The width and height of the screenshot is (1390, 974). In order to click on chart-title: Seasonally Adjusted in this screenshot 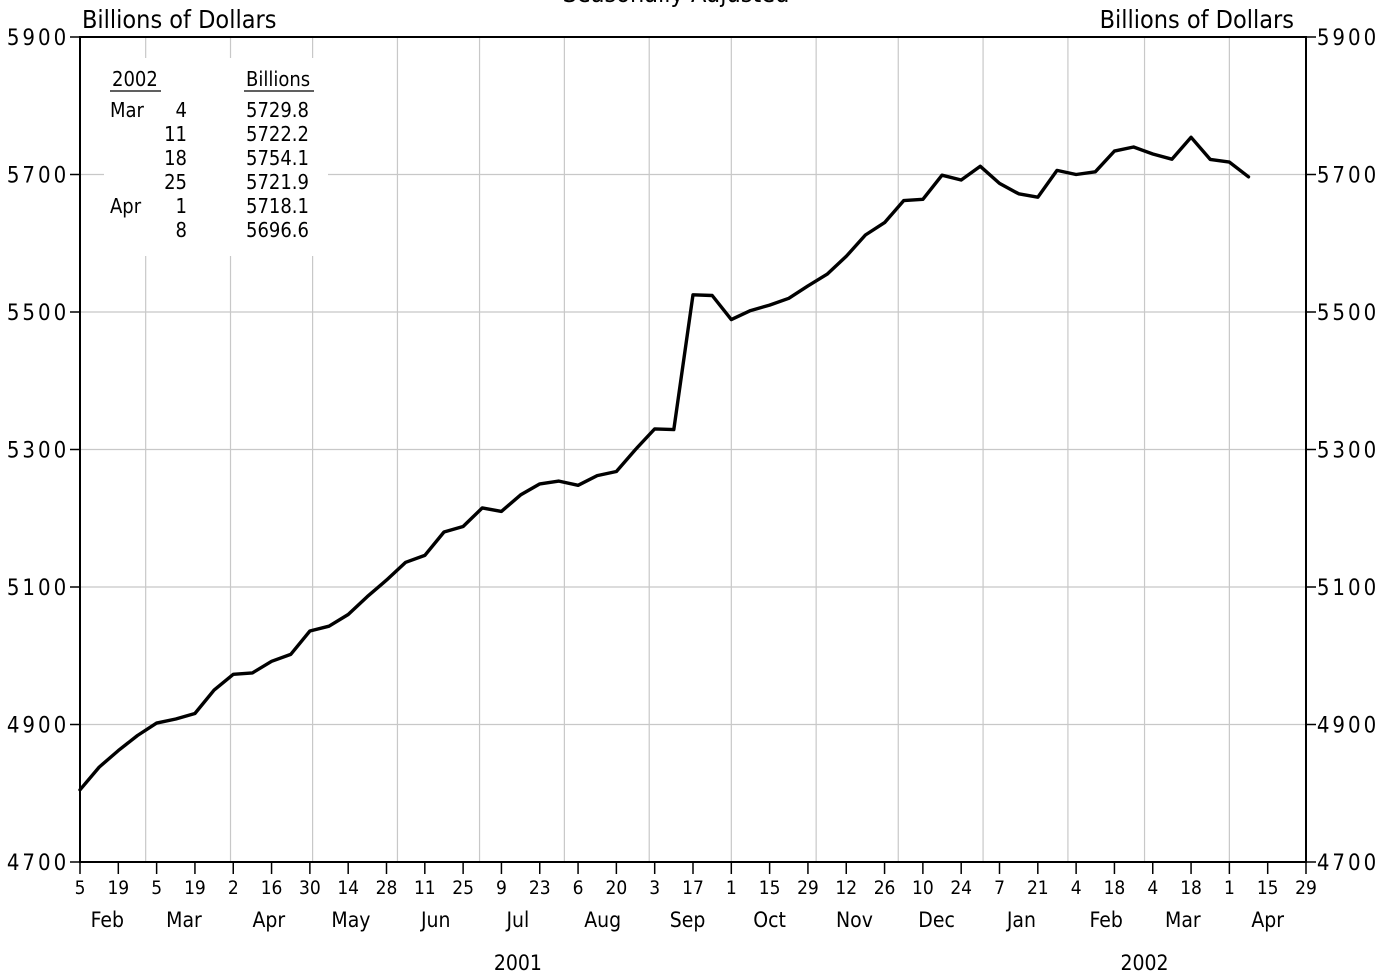, I will do `click(676, 4)`.